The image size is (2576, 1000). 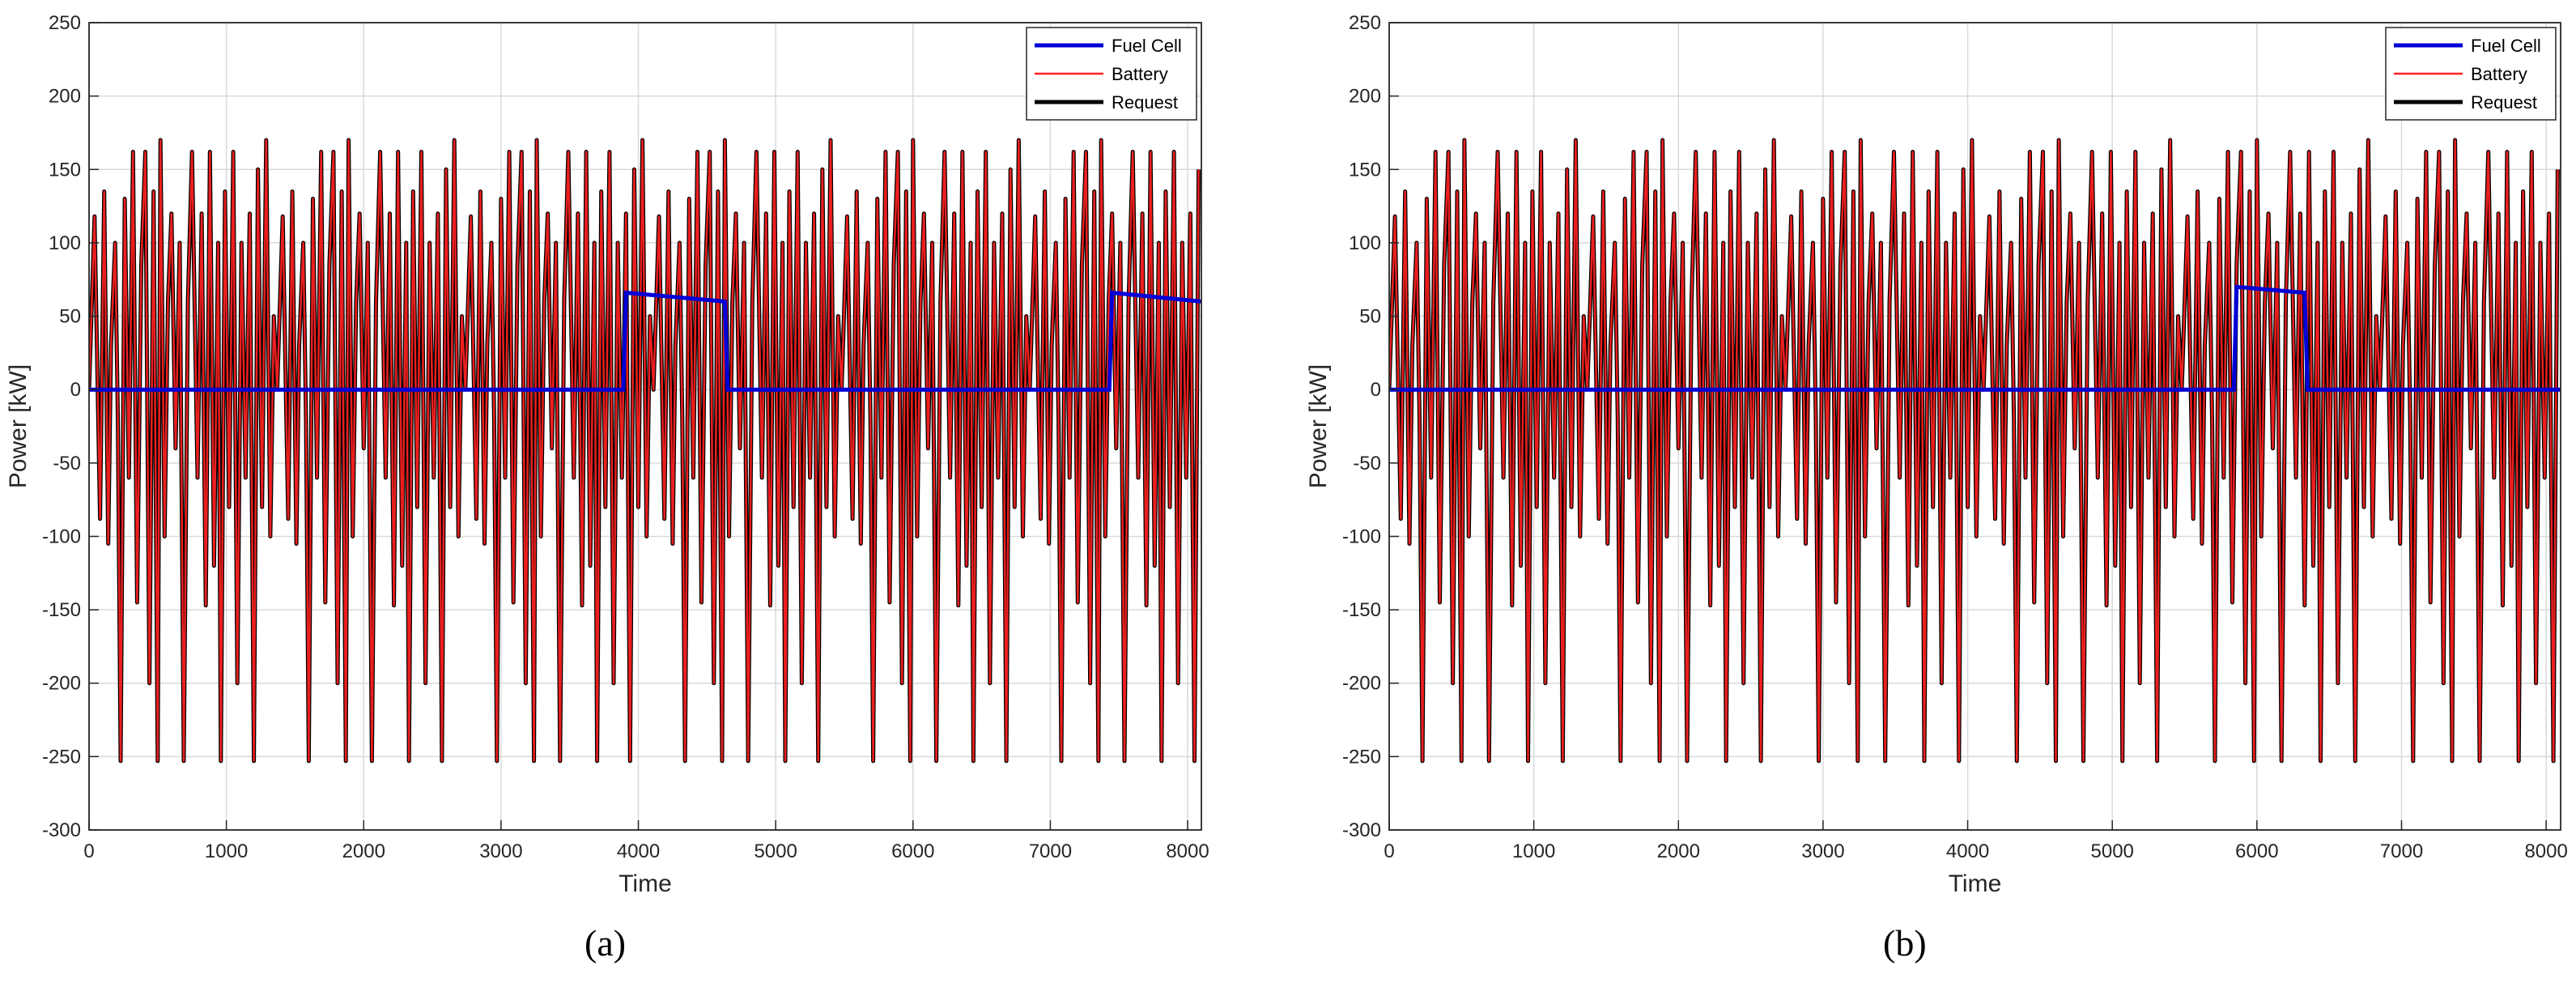 I want to click on panel-label-a: (a), so click(x=606, y=943).